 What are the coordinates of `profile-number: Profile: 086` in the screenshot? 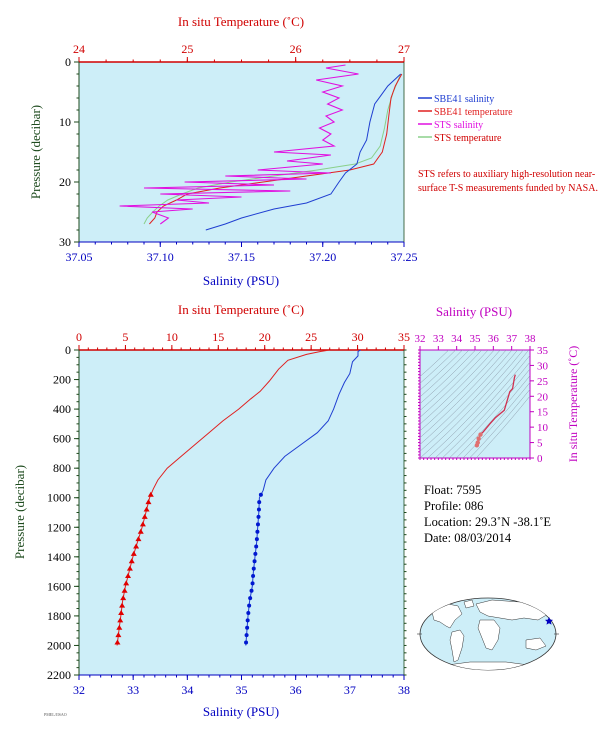 It's located at (454, 506).